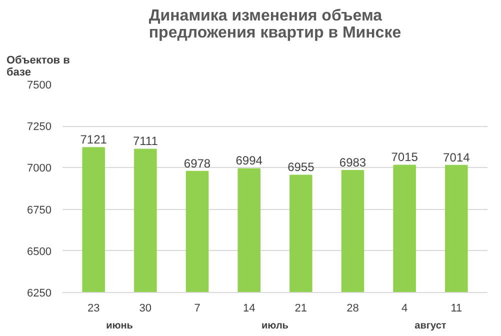 The height and width of the screenshot is (336, 501). Describe the element at coordinates (352, 308) in the screenshot. I see `x-tick-label: 28` at that location.